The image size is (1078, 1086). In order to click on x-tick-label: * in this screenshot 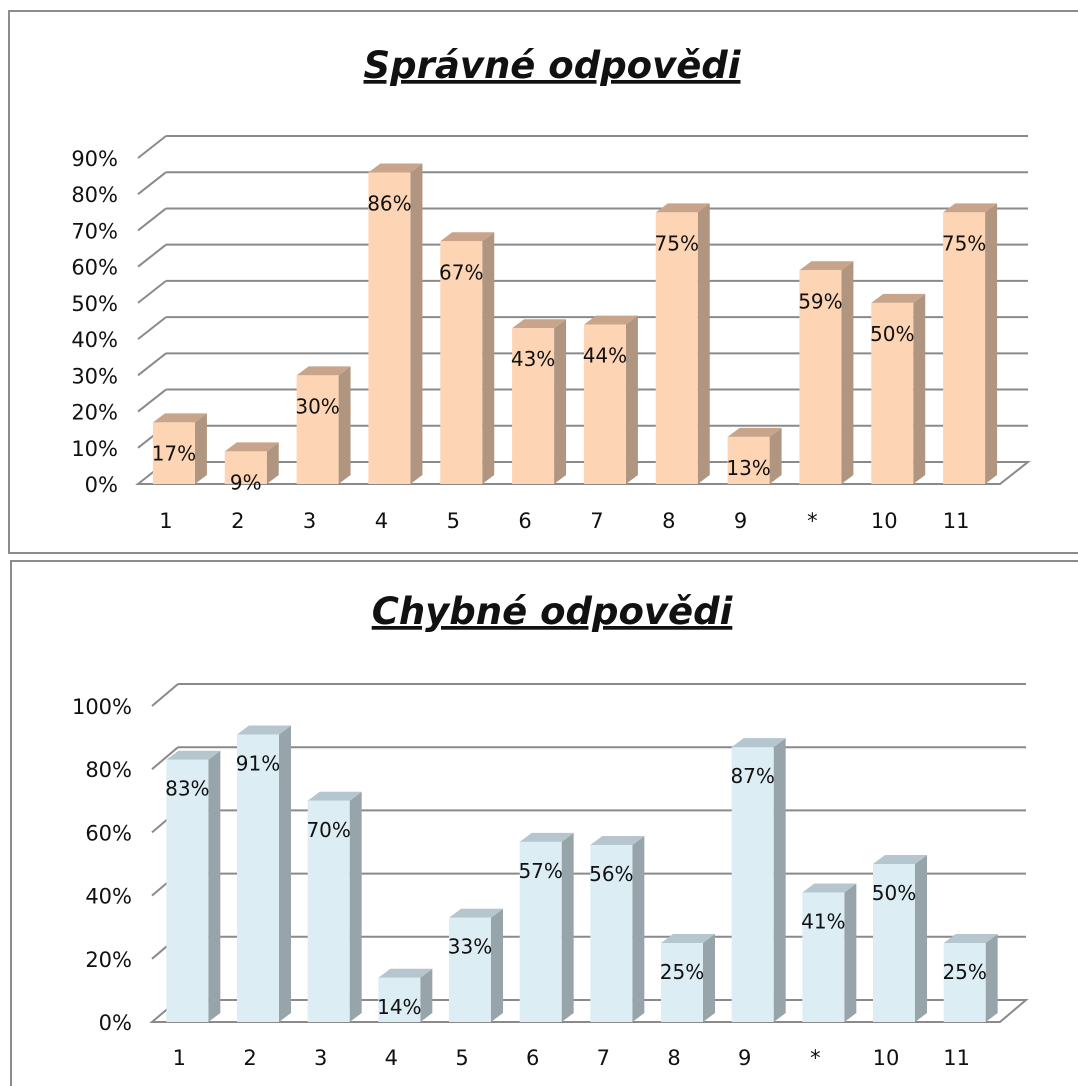, I will do `click(812, 521)`.